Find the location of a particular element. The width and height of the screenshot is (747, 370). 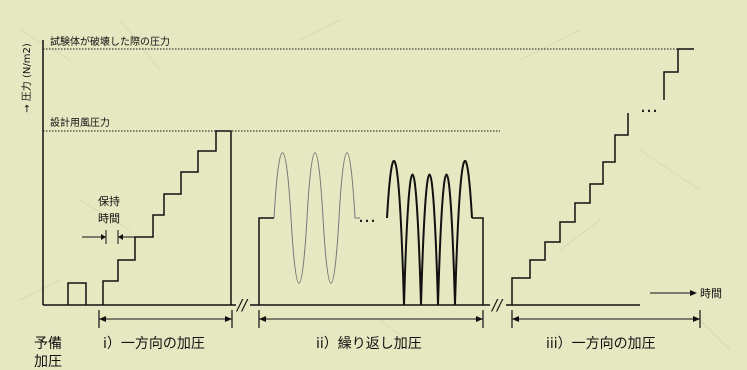

axis-break-mark-2: // is located at coordinates (497, 305).